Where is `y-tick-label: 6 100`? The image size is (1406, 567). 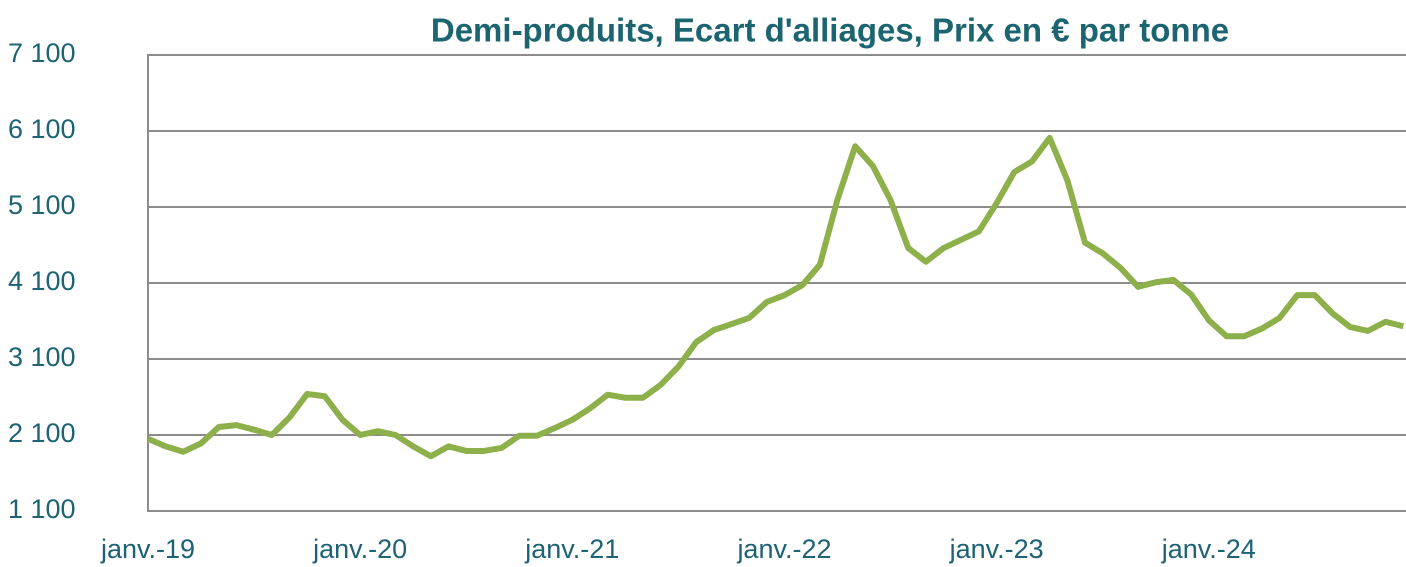
y-tick-label: 6 100 is located at coordinates (42, 129).